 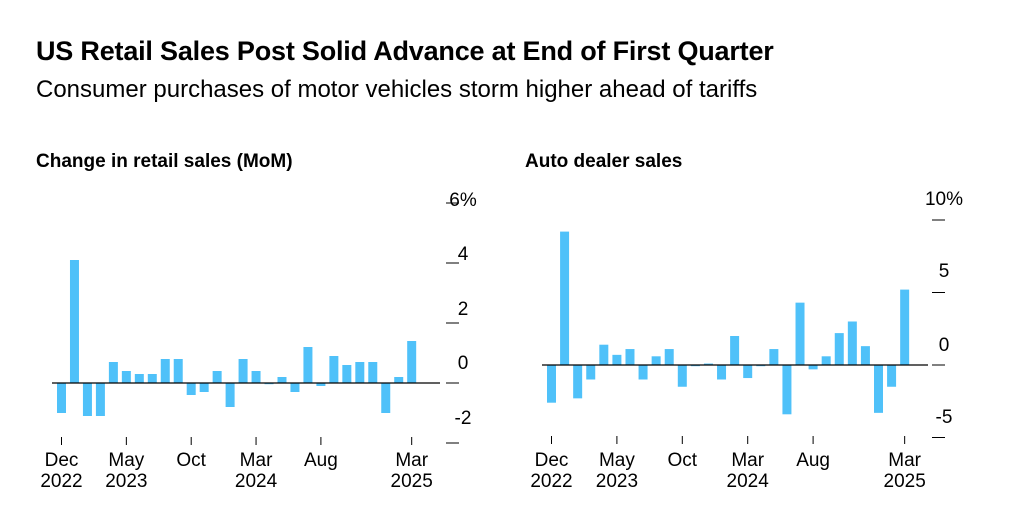 I want to click on y-tick-label: 6%, so click(x=463, y=200).